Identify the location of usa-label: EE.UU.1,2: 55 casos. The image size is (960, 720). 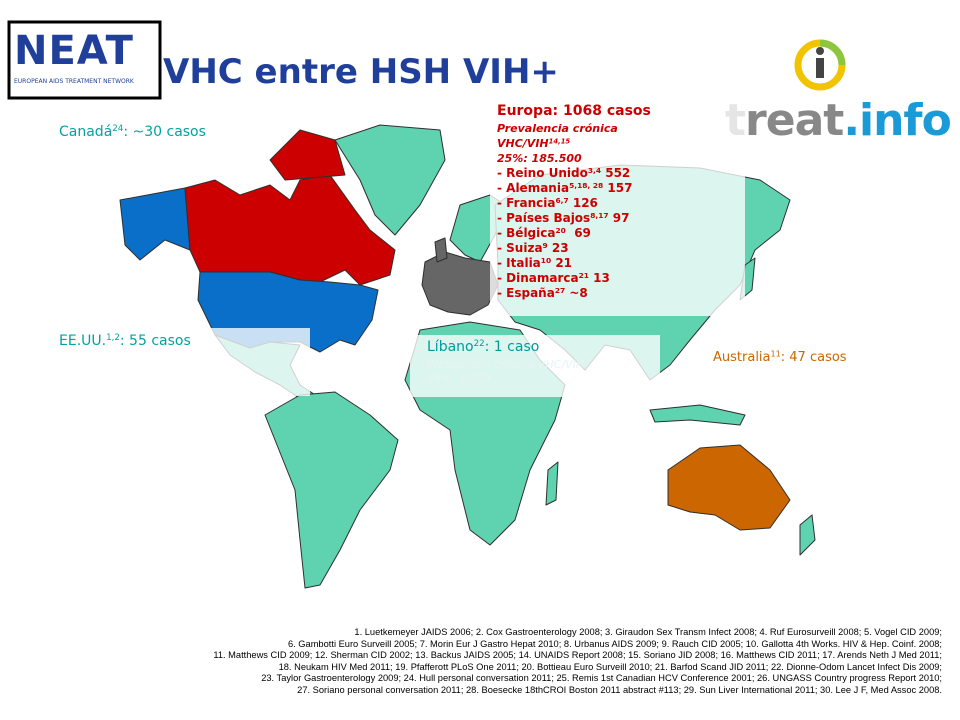
(125, 341).